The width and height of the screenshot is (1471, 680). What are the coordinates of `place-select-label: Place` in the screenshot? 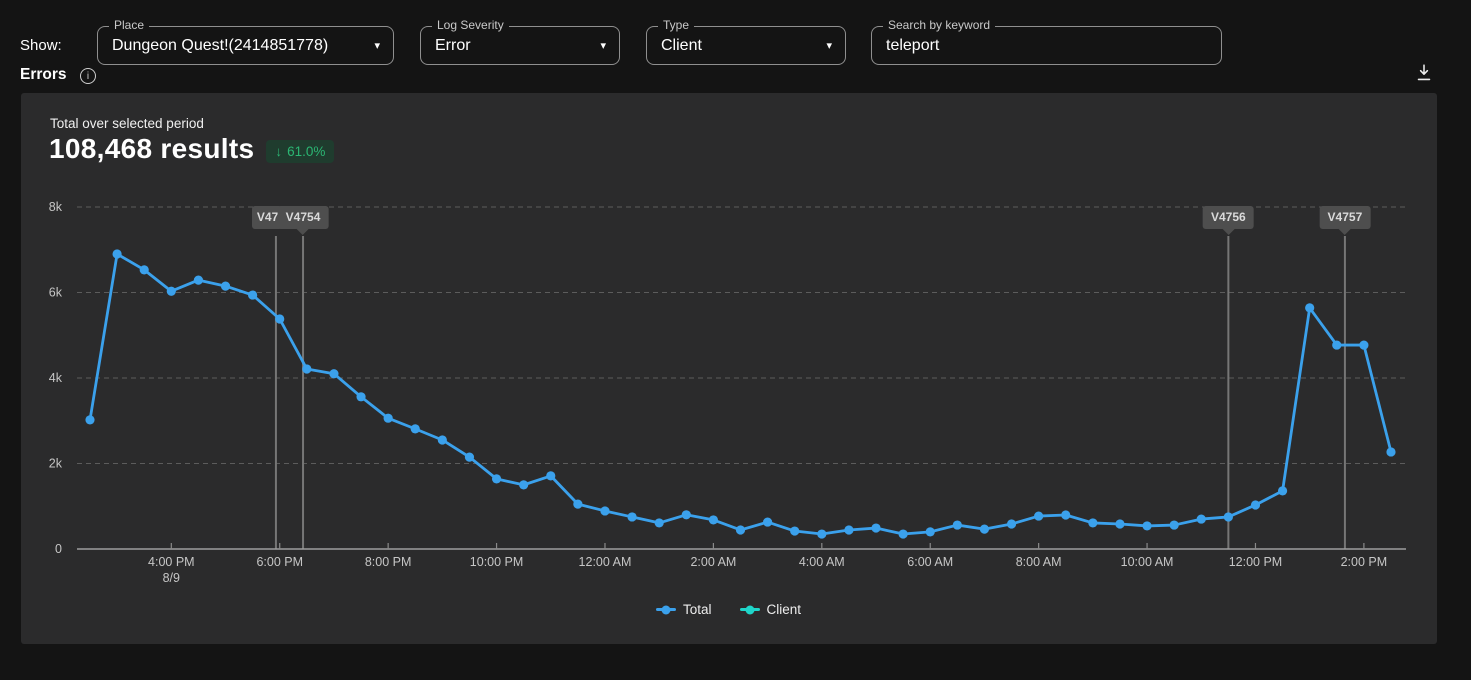 It's located at (129, 25).